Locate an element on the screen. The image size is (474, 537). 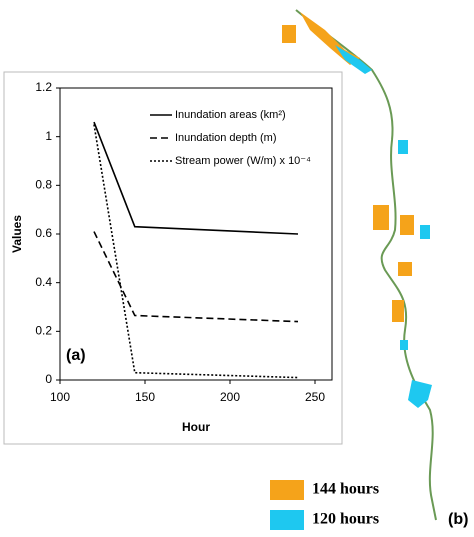
y-tick-label: 0.2 is located at coordinates (43, 331).